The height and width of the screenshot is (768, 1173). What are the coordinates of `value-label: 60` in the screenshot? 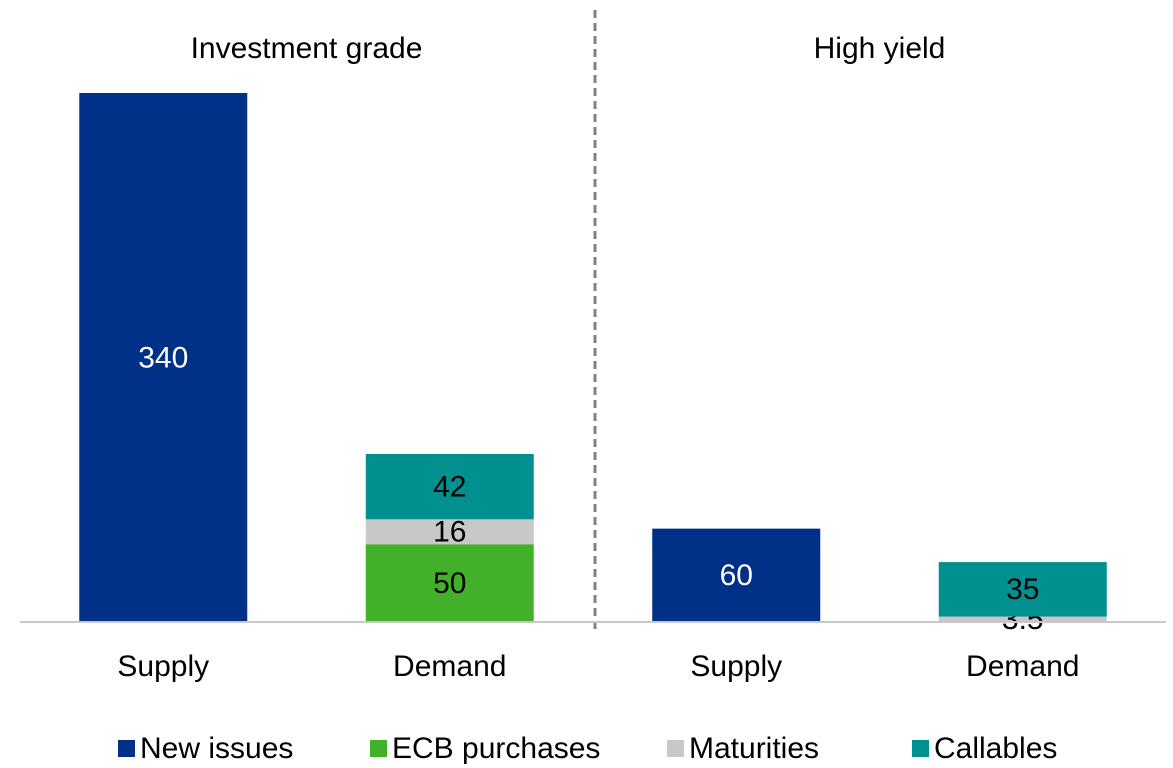 It's located at (736, 575).